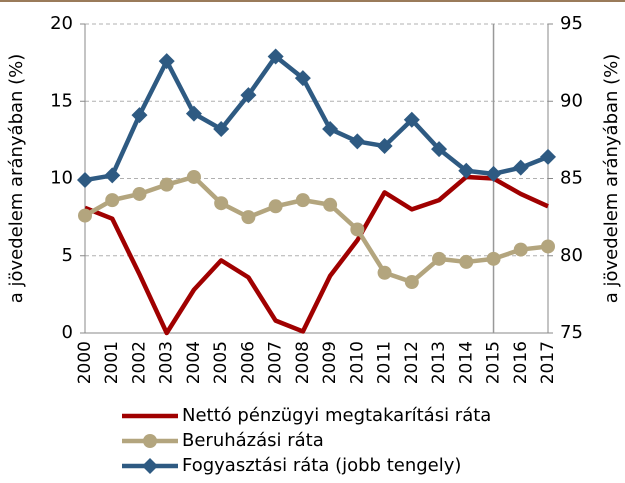 This screenshot has height=483, width=625. Describe the element at coordinates (303, 362) in the screenshot. I see `x-tick-label: 2008` at that location.